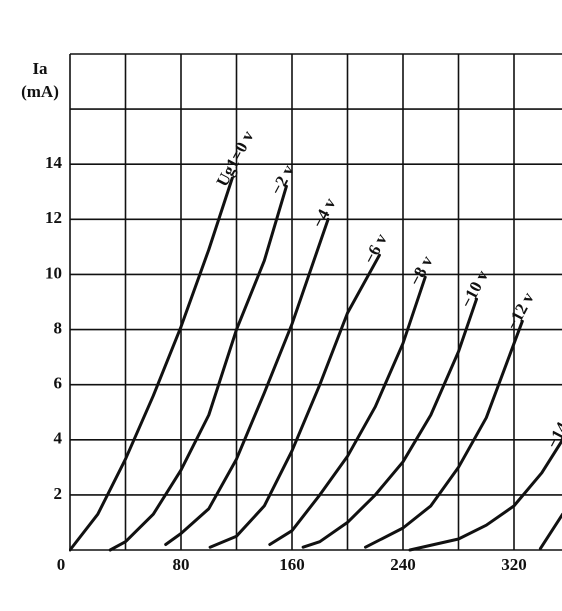 Image resolution: width=562 pixels, height=611 pixels. What do you see at coordinates (324, 212) in the screenshot?
I see `curve-label: −4 v` at bounding box center [324, 212].